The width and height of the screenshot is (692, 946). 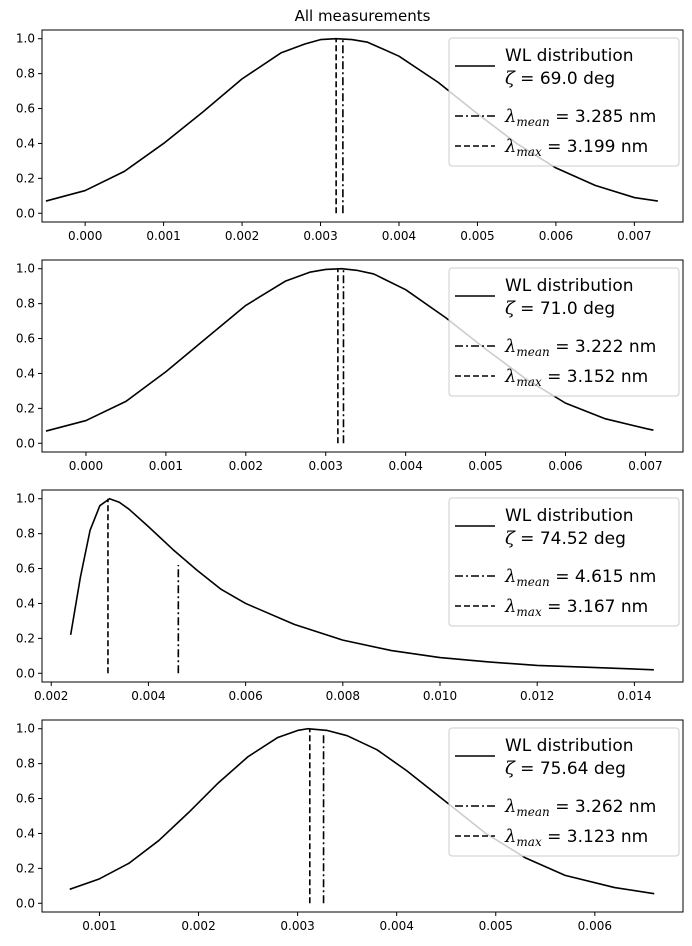 What do you see at coordinates (363, 16) in the screenshot?
I see `figure-title: All measurements` at bounding box center [363, 16].